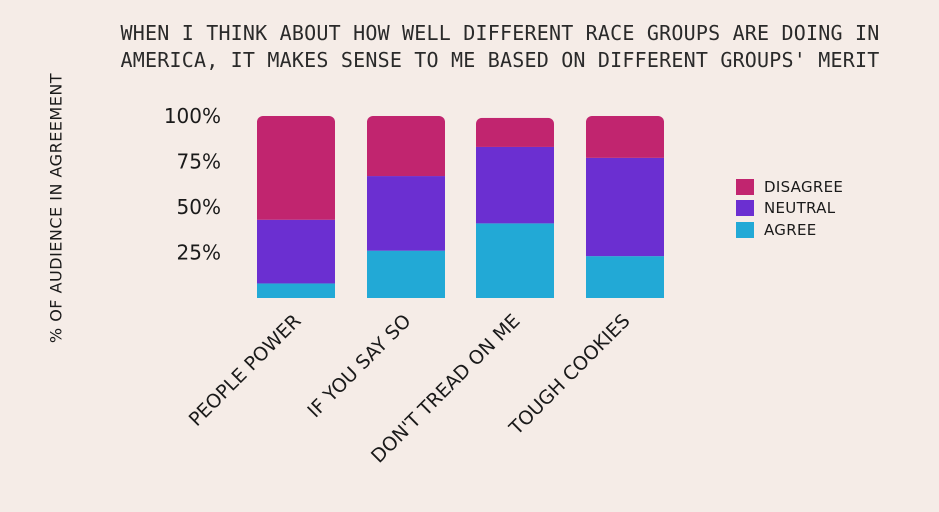 The width and height of the screenshot is (939, 512). I want to click on legend-label: AGREE, so click(790, 229).